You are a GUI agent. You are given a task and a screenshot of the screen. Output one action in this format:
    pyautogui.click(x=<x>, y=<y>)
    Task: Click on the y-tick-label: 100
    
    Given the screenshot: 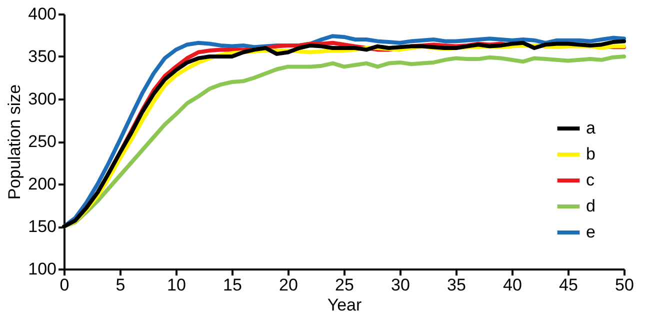 What is the action you would take?
    pyautogui.click(x=42, y=269)
    